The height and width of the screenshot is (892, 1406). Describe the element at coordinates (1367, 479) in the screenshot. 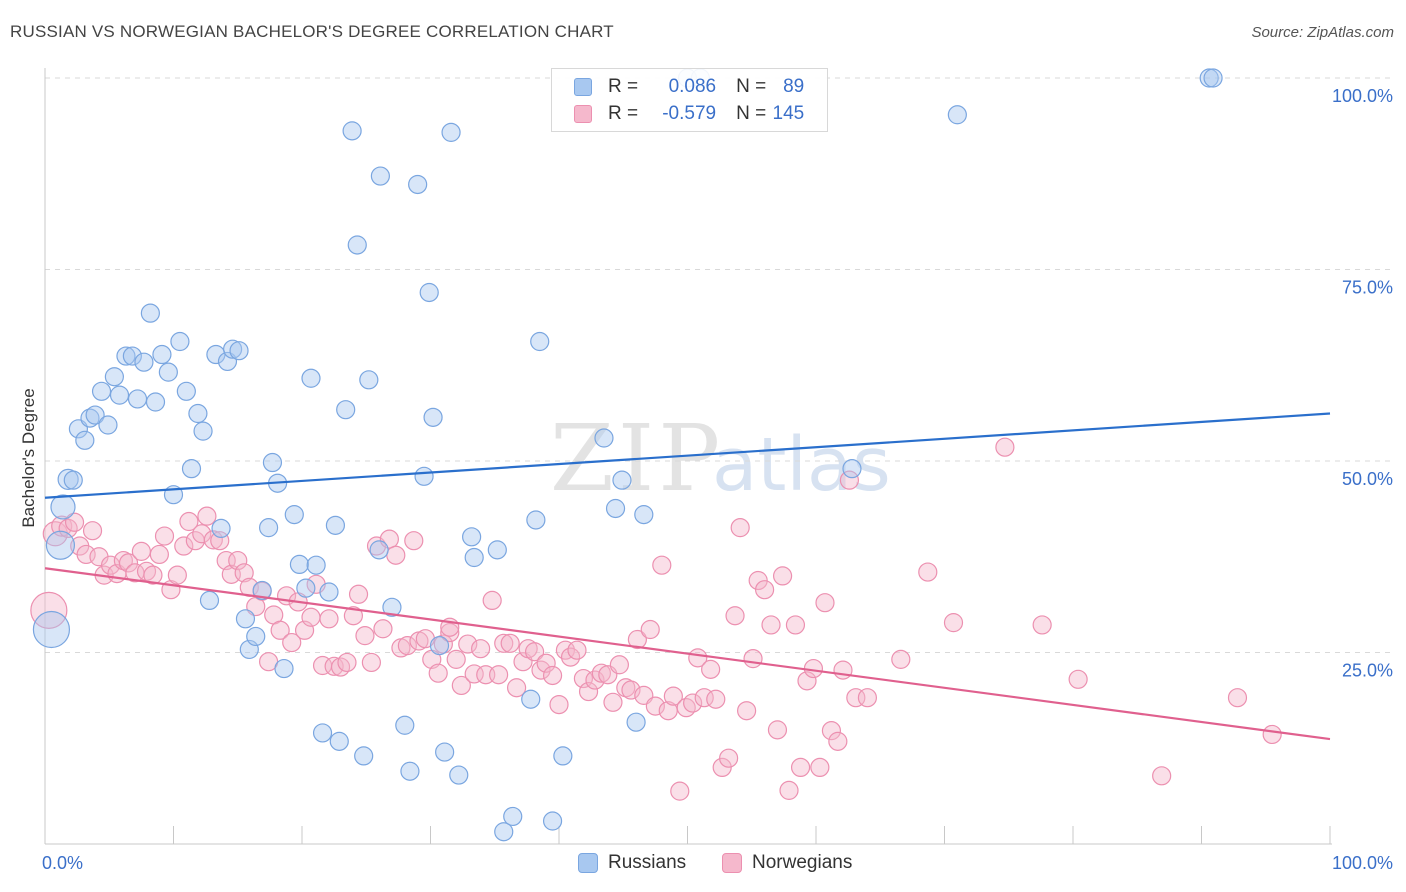

I see `y-tick-label-1: 50.0%` at that location.